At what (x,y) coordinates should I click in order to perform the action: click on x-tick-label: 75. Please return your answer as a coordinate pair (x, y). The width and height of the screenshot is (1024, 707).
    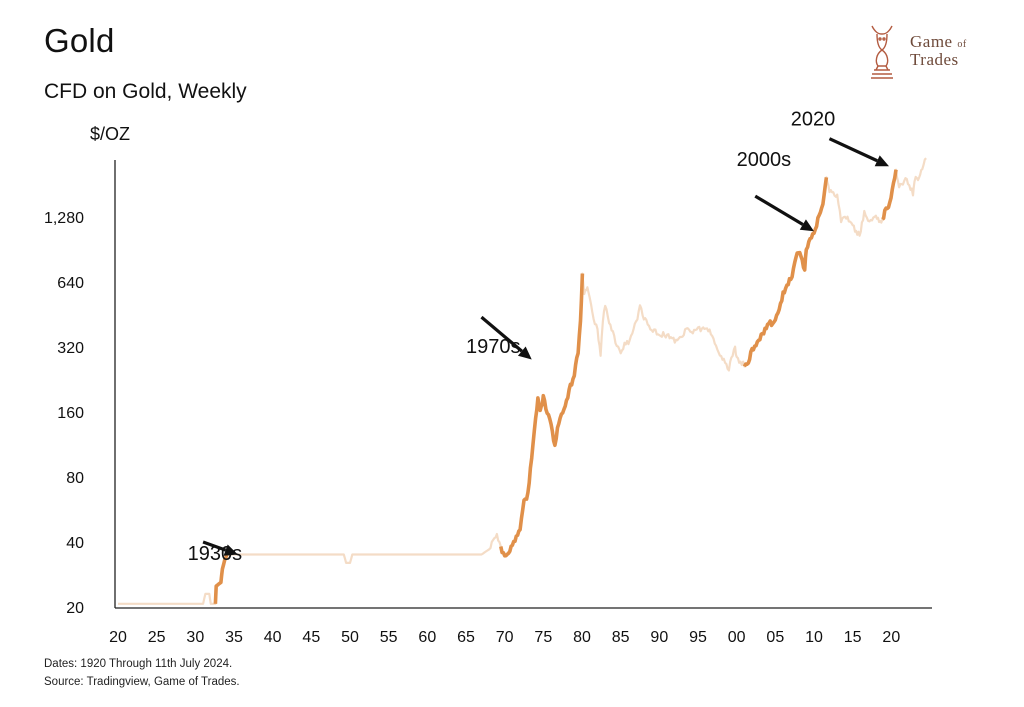
    Looking at the image, I should click on (543, 637).